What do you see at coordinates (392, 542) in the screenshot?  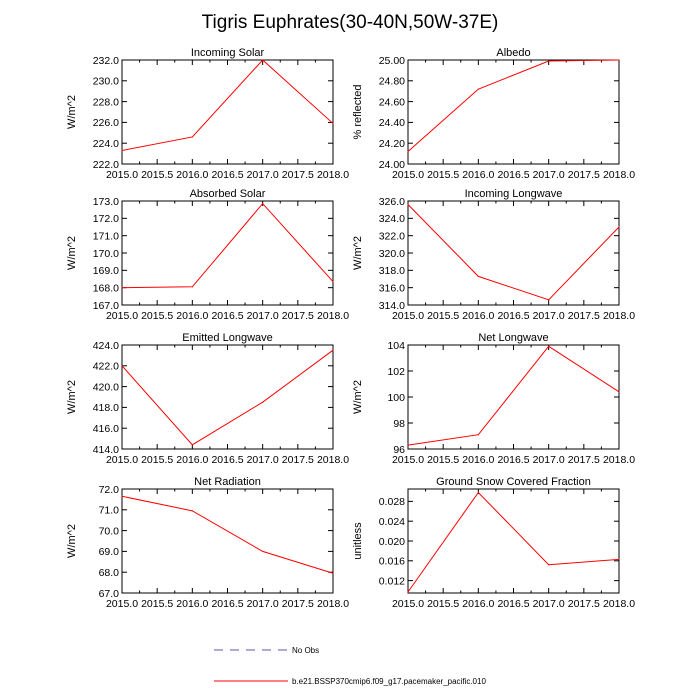 I see `y-tick-label: 0.020` at bounding box center [392, 542].